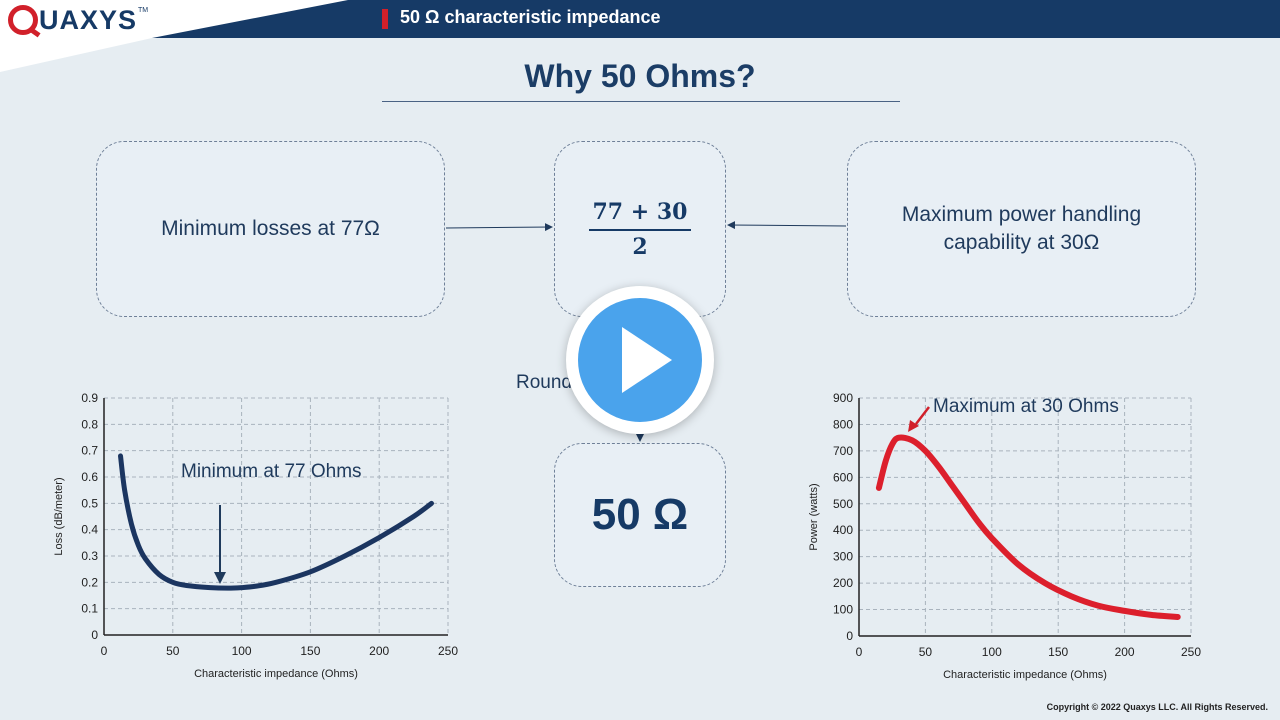  Describe the element at coordinates (843, 530) in the screenshot. I see `y-tick-label: 400` at that location.